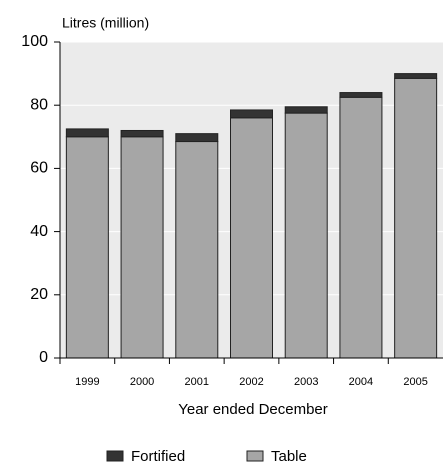  I want to click on x-axis-label: Year ended December, so click(253, 409).